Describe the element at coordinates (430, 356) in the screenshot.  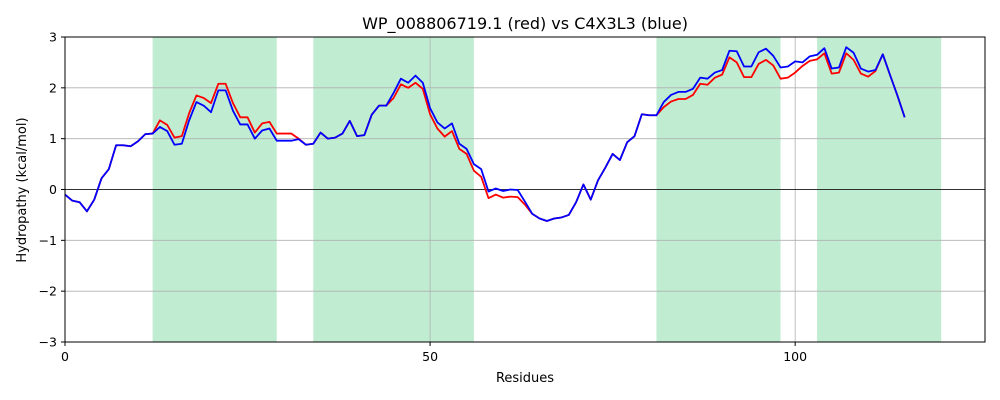
I see `x-tick-label: 50` at that location.